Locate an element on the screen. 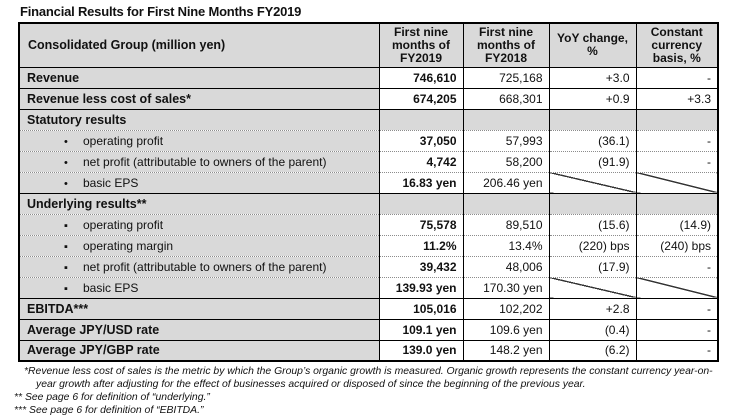 The height and width of the screenshot is (416, 730). row-label: operating profit is located at coordinates (123, 140).